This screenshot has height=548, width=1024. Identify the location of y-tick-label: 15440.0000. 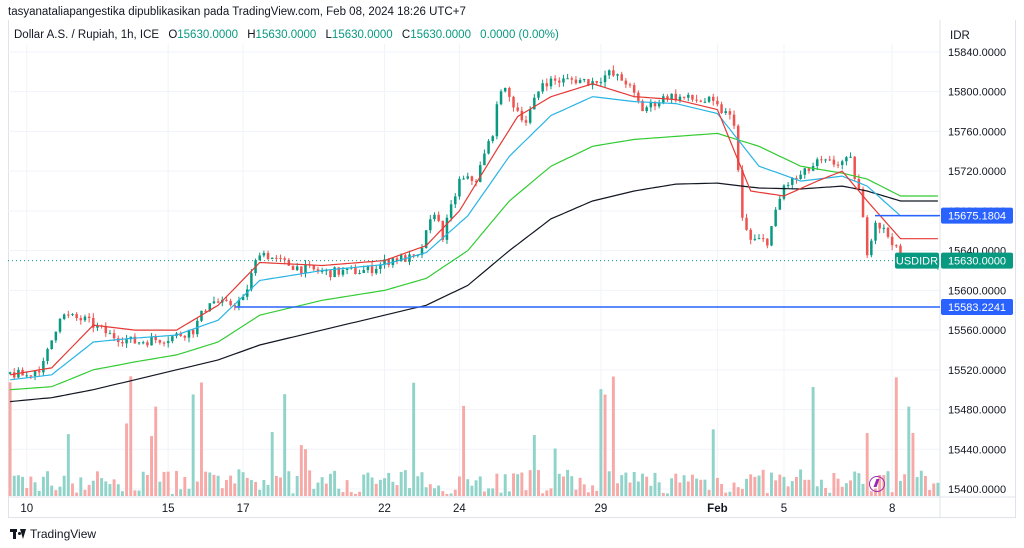
(977, 450).